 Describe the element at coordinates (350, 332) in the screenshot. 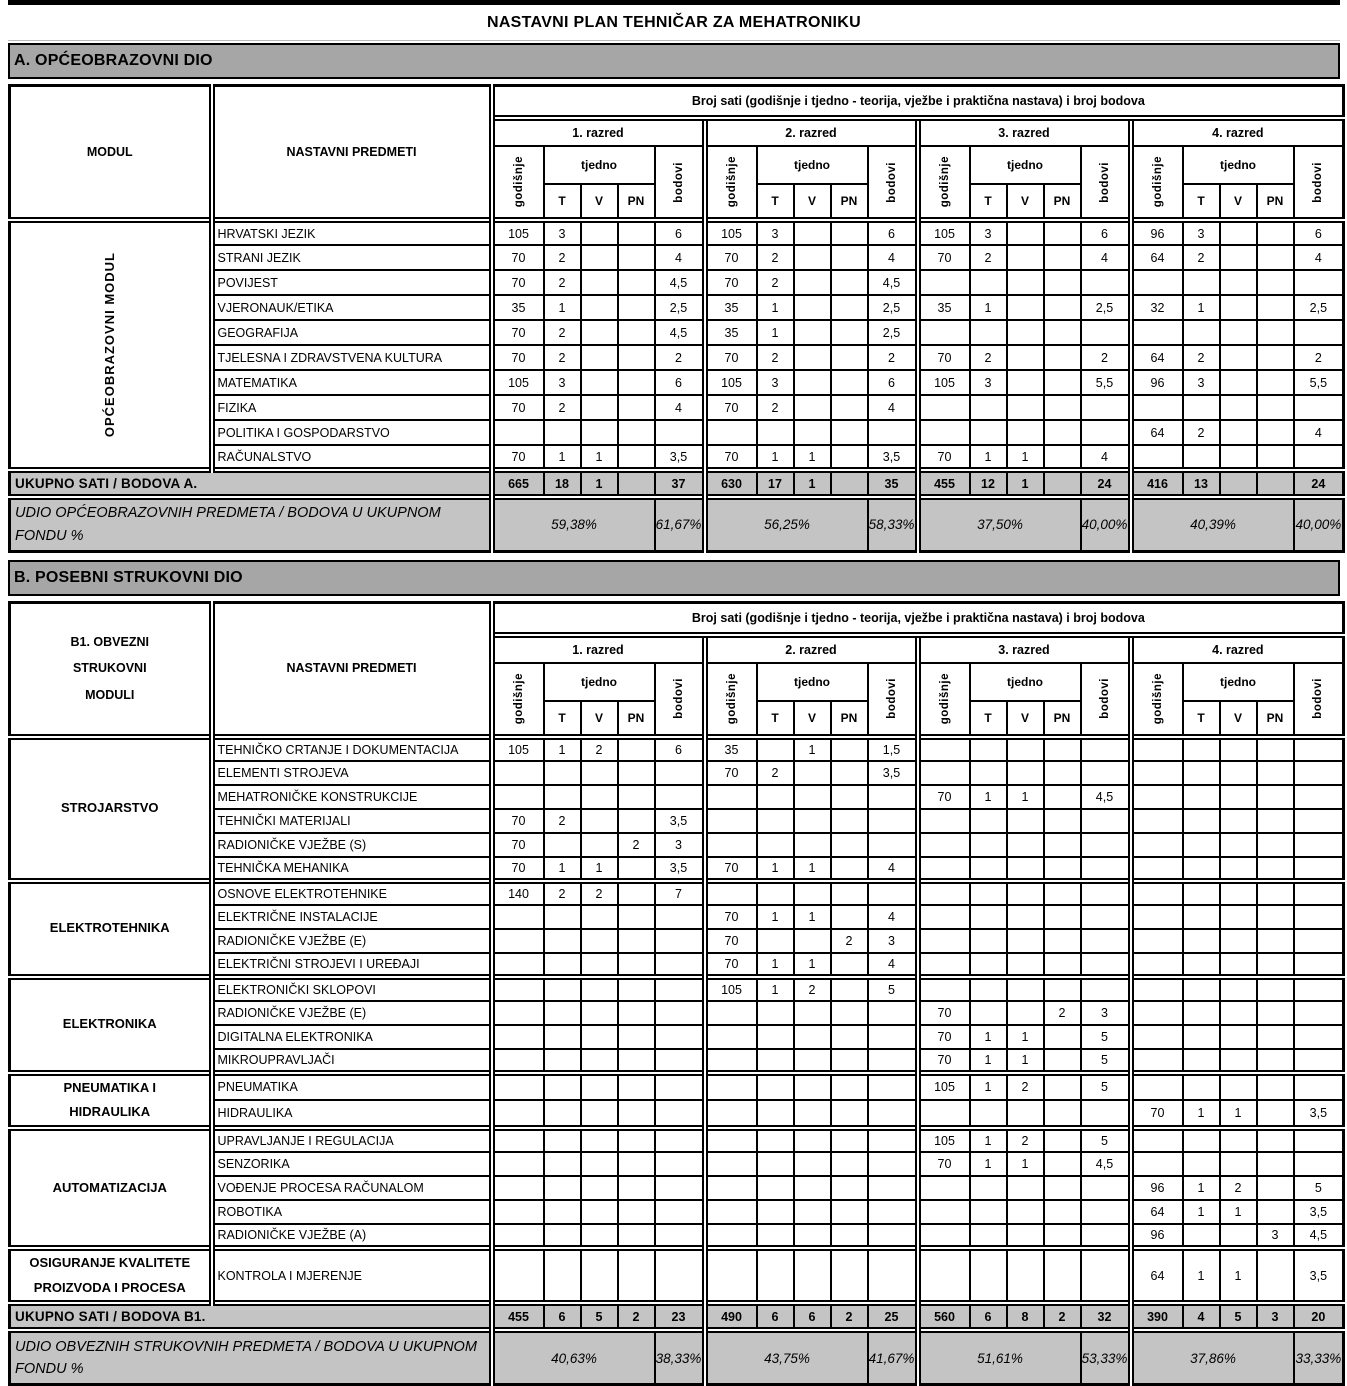

I see `subject-cell: GEOGRAFIJA` at that location.